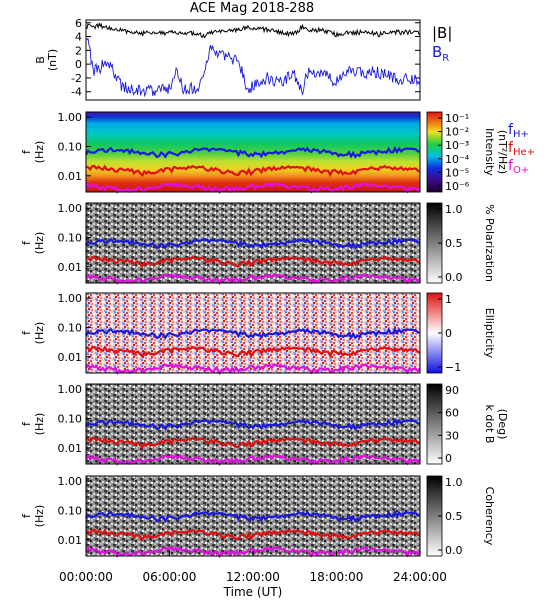  Describe the element at coordinates (52, 60) in the screenshot. I see `y-axis-label: (nT)` at that location.